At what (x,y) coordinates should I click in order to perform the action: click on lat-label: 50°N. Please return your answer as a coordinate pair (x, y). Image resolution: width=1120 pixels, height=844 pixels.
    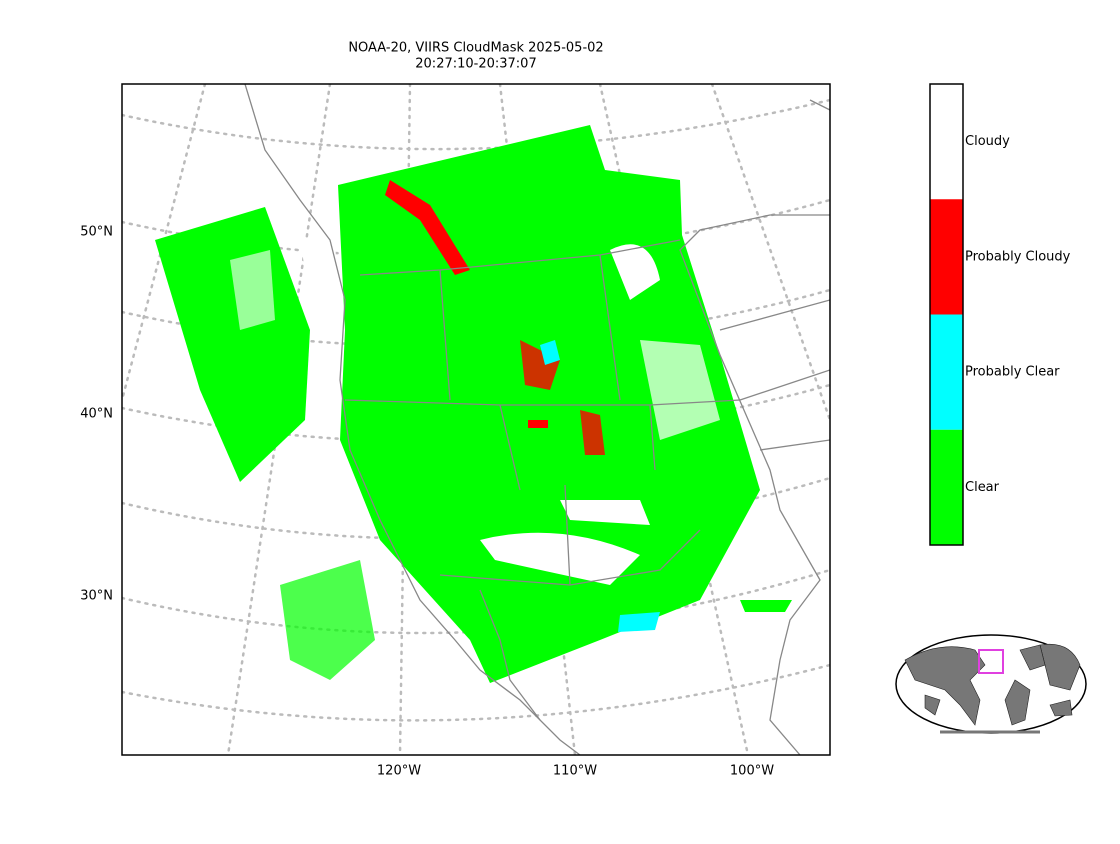
    Looking at the image, I should click on (96, 232).